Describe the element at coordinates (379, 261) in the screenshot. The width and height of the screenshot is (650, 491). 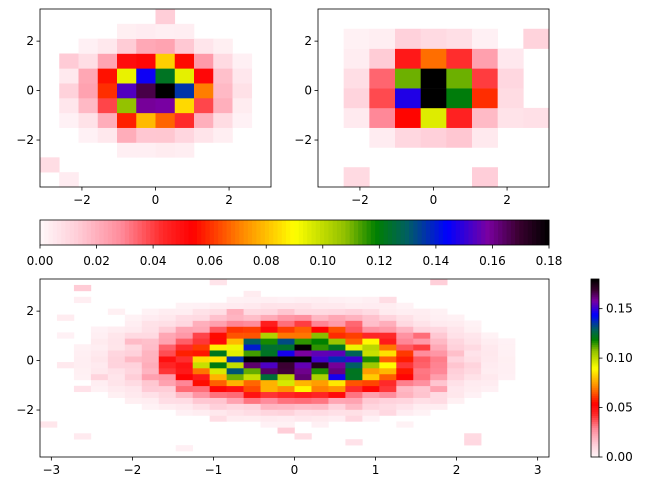
I see `colorbar-tick-label: 0.12` at that location.